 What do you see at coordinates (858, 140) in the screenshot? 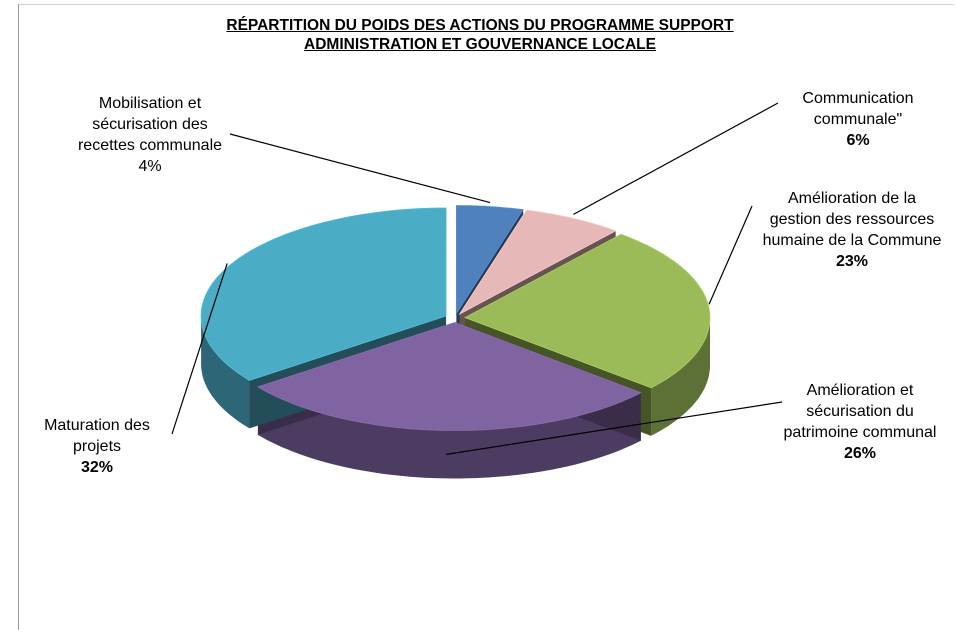
I see `value-label: 6%` at bounding box center [858, 140].